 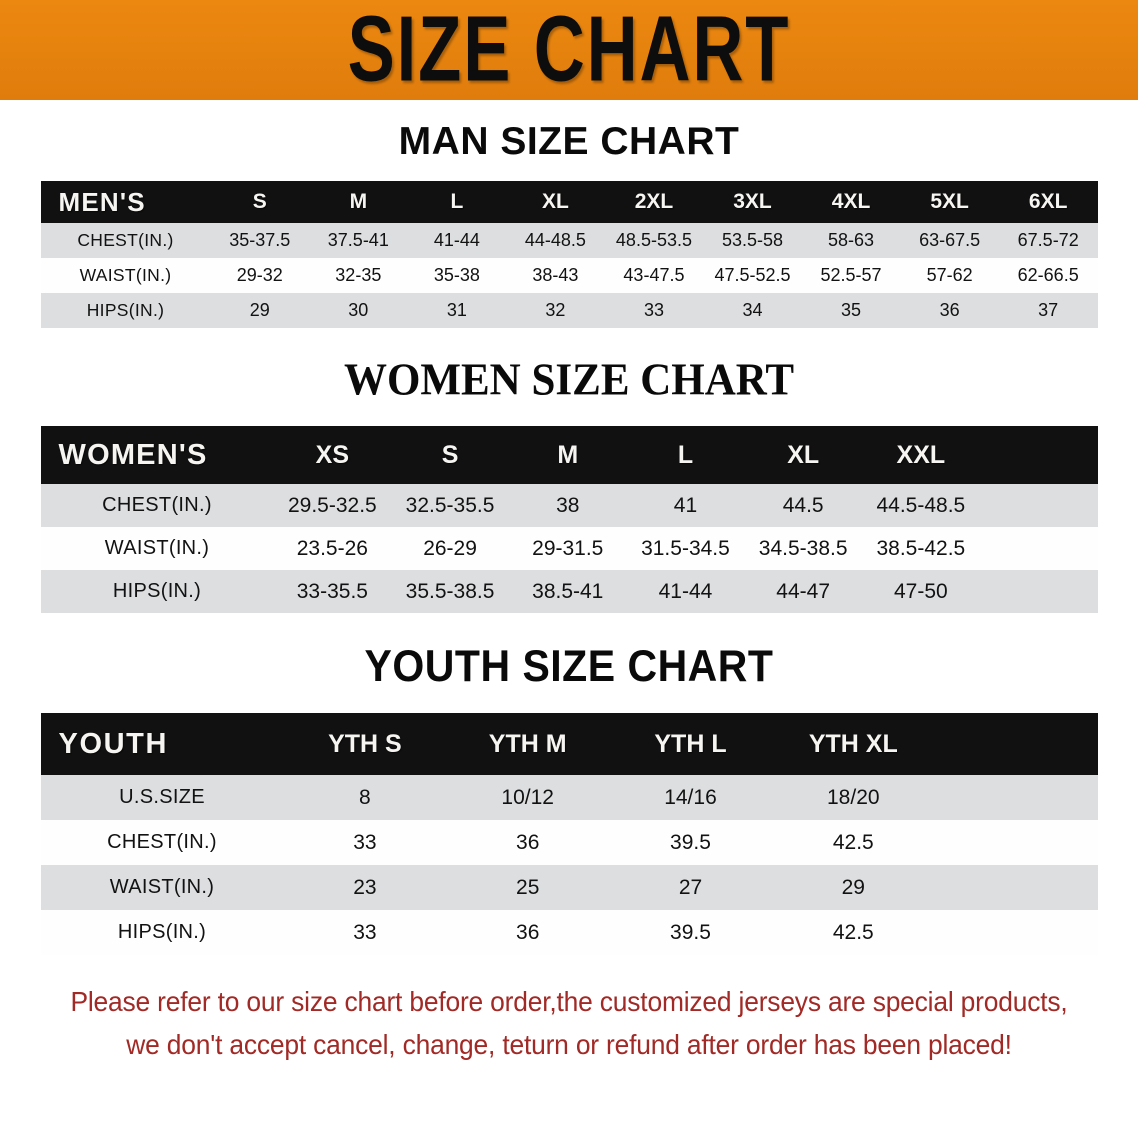 I want to click on women-row-label: HIPS(IN.), so click(x=157, y=591).